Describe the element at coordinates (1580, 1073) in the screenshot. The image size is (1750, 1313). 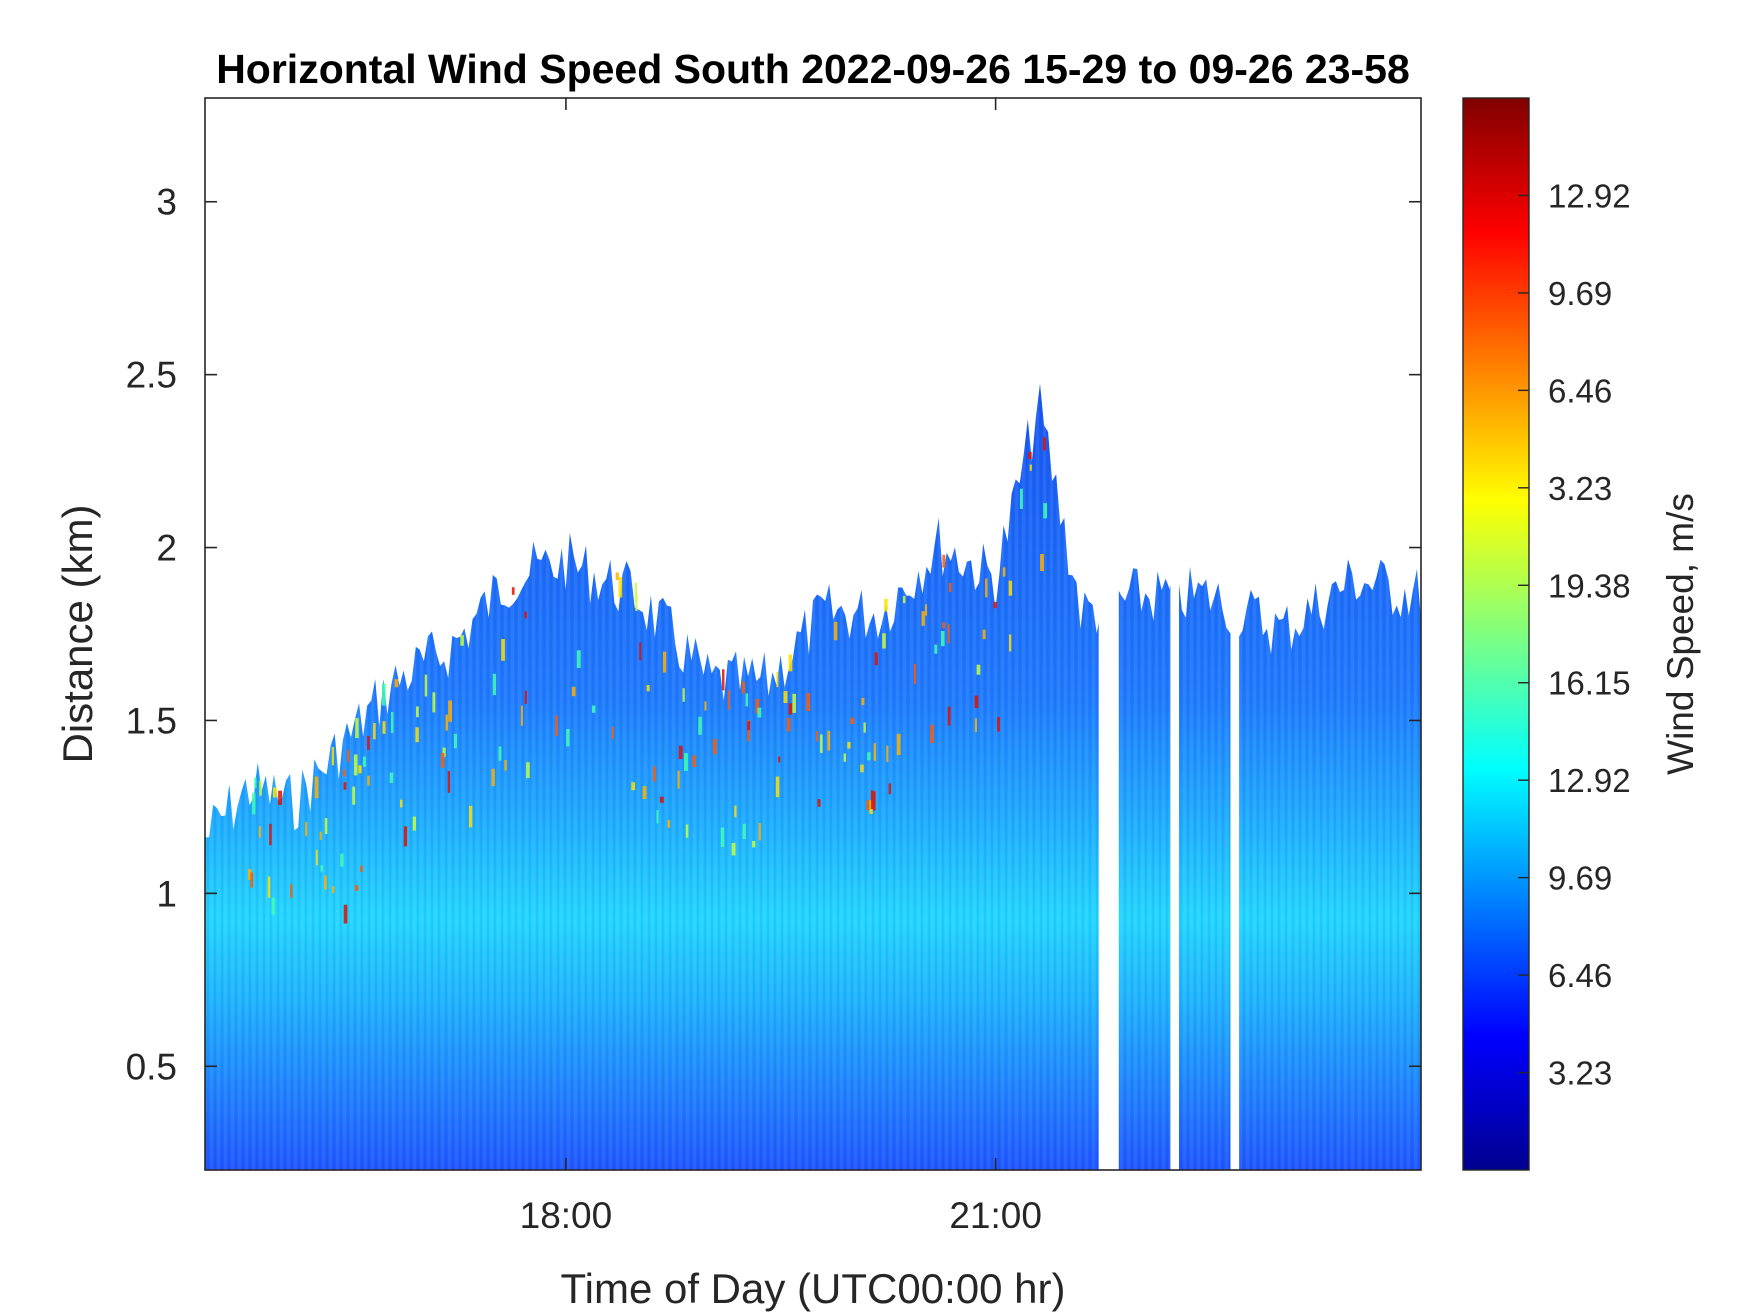
I see `colorbar-tick-label: 3.23` at that location.